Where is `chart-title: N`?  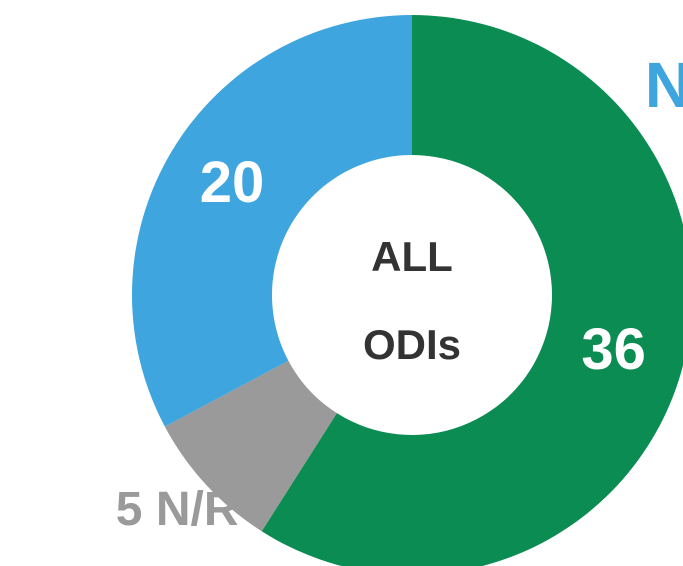 chart-title: N is located at coordinates (664, 85).